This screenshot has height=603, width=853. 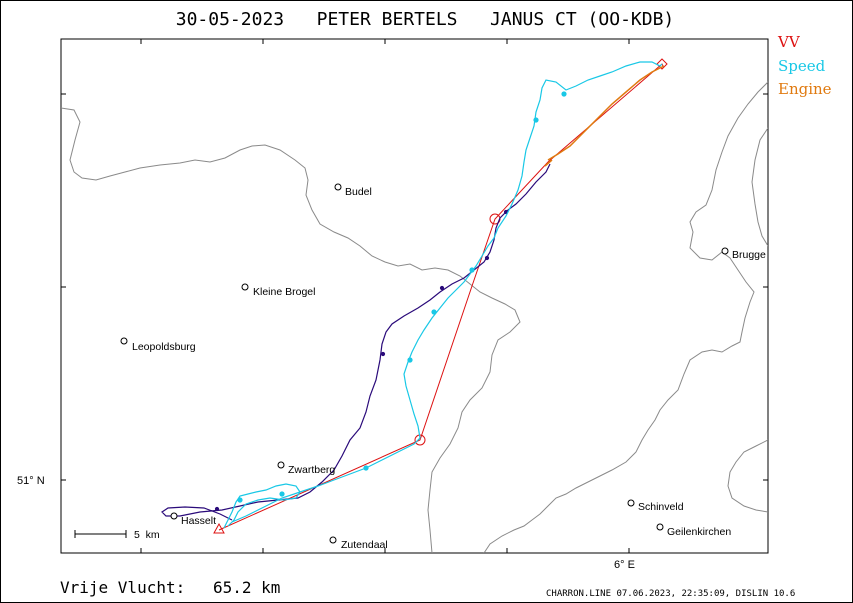 I want to click on svg-text: Leopoldsburg, so click(x=164, y=347).